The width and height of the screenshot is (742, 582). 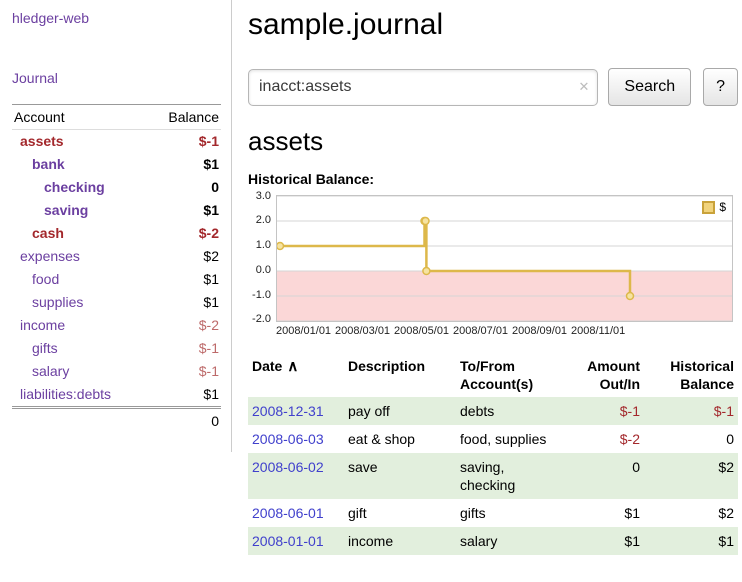 What do you see at coordinates (503, 439) in the screenshot?
I see `transaction-accounts: food, supplies` at bounding box center [503, 439].